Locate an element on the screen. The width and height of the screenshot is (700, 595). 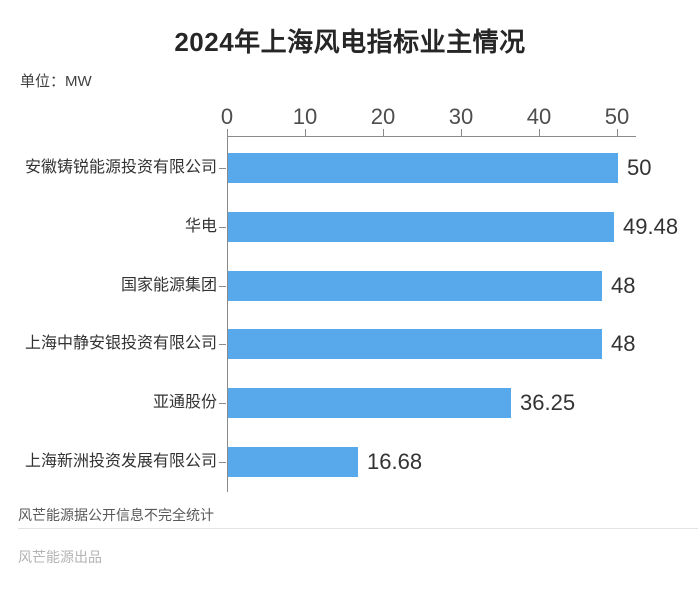
bar-value-label: 36.25 is located at coordinates (548, 402).